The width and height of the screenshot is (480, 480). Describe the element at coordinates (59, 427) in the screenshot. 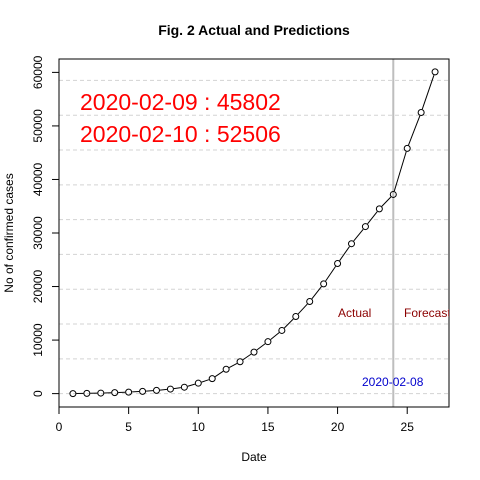

I see `x-tick-label: 0` at that location.